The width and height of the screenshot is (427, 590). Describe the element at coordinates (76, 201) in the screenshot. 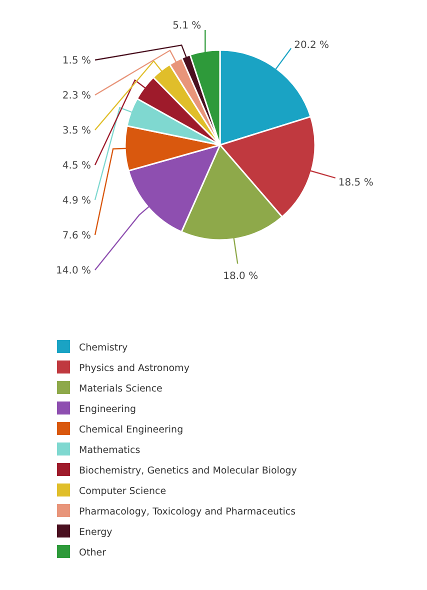

I see `data-label: 4.9 %` at that location.